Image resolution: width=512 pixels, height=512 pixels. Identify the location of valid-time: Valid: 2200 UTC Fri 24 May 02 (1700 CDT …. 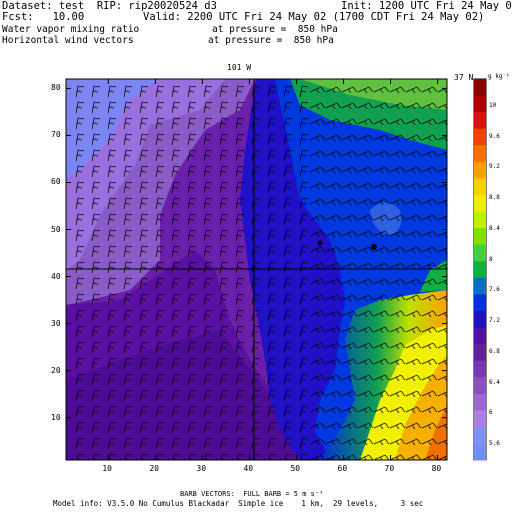
(314, 17).